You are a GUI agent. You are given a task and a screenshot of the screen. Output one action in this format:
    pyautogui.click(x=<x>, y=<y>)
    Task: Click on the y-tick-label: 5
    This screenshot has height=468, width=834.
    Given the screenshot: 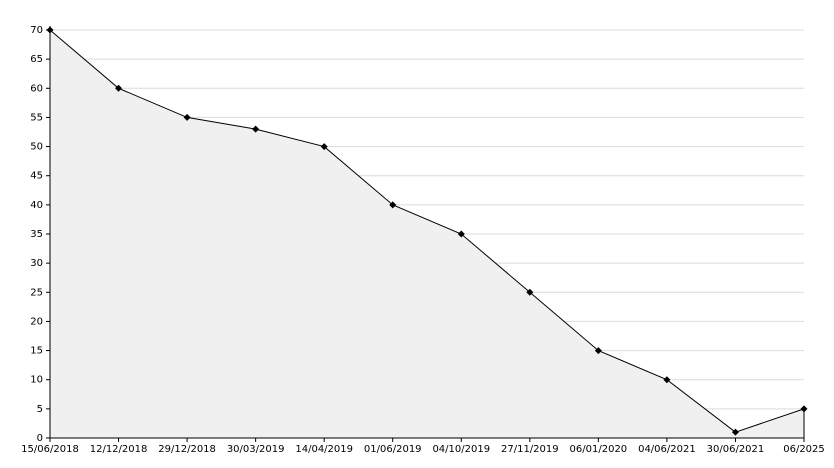 What is the action you would take?
    pyautogui.click(x=40, y=409)
    